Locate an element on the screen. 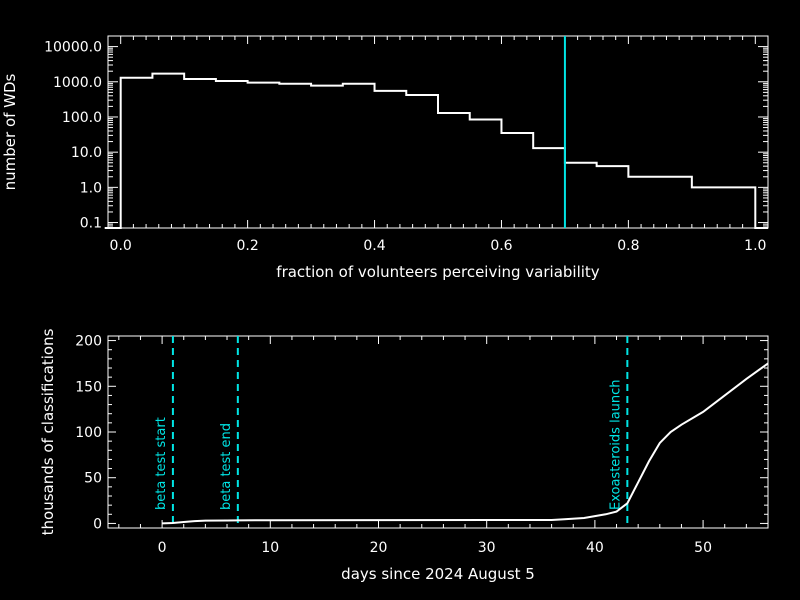  classifications-x-tick-labels: 0 10 20 30 40 50 is located at coordinates (435, 548).